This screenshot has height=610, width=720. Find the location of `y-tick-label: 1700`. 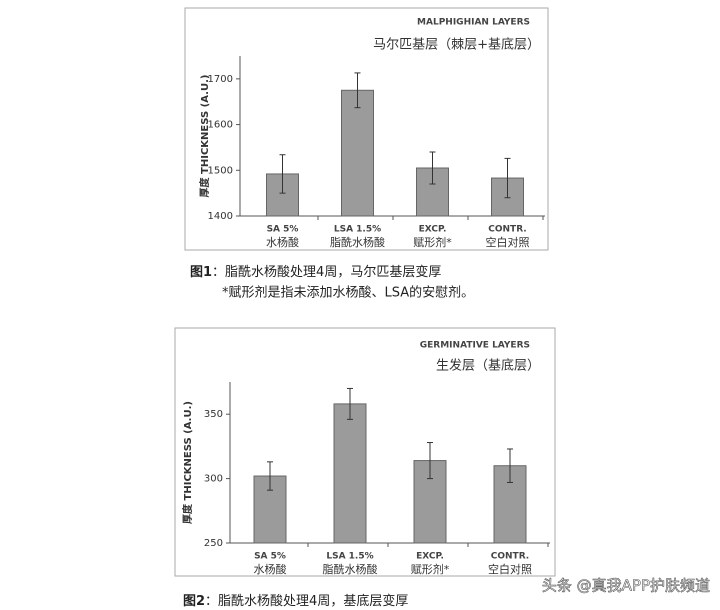

y-tick-label: 1700 is located at coordinates (220, 79).